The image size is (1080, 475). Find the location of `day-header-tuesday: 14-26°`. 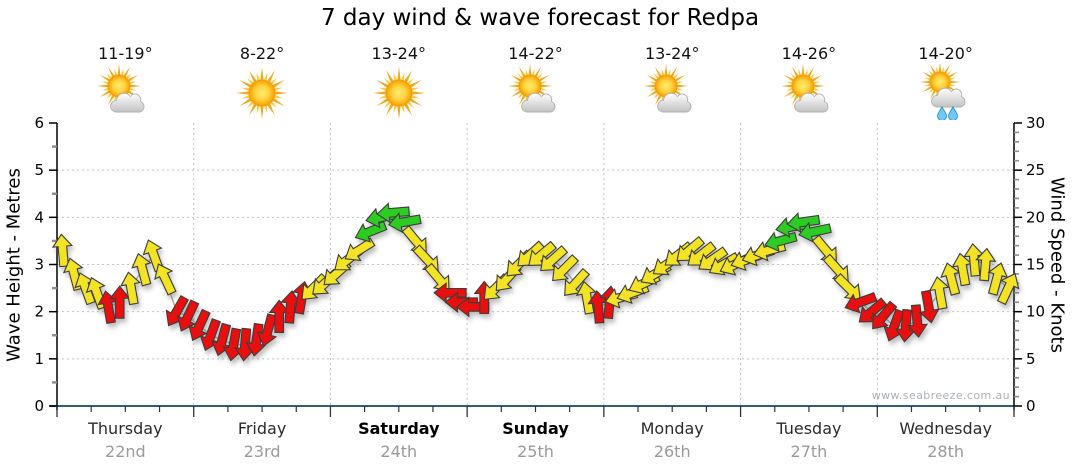

day-header-tuesday: 14-26° is located at coordinates (809, 82).